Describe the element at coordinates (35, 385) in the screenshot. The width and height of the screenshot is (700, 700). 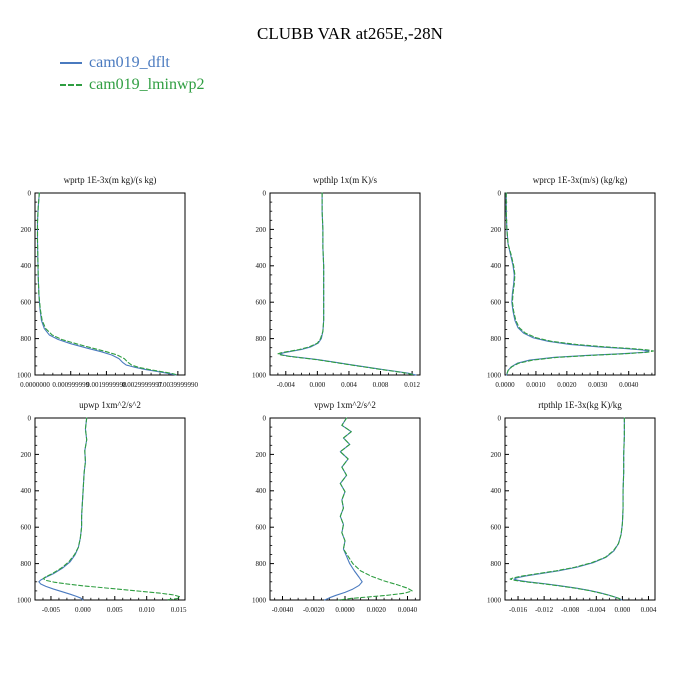
I see `x-tick-label: 0.0000000` at that location.